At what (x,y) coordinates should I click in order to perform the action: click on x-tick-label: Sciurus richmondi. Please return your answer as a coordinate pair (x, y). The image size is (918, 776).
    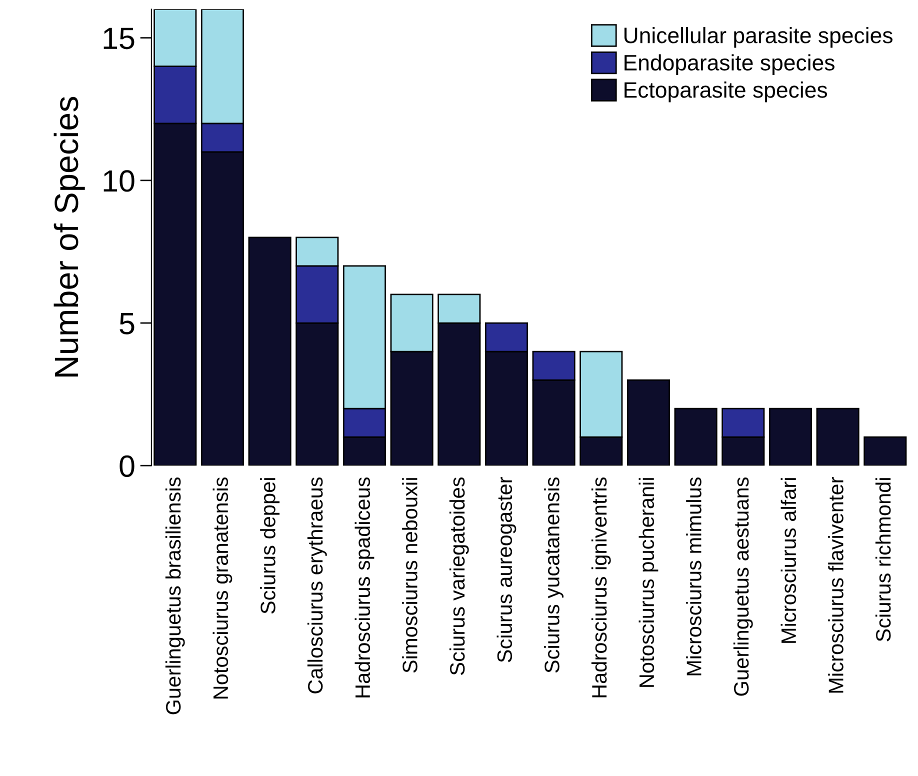
    Looking at the image, I should click on (883, 560).